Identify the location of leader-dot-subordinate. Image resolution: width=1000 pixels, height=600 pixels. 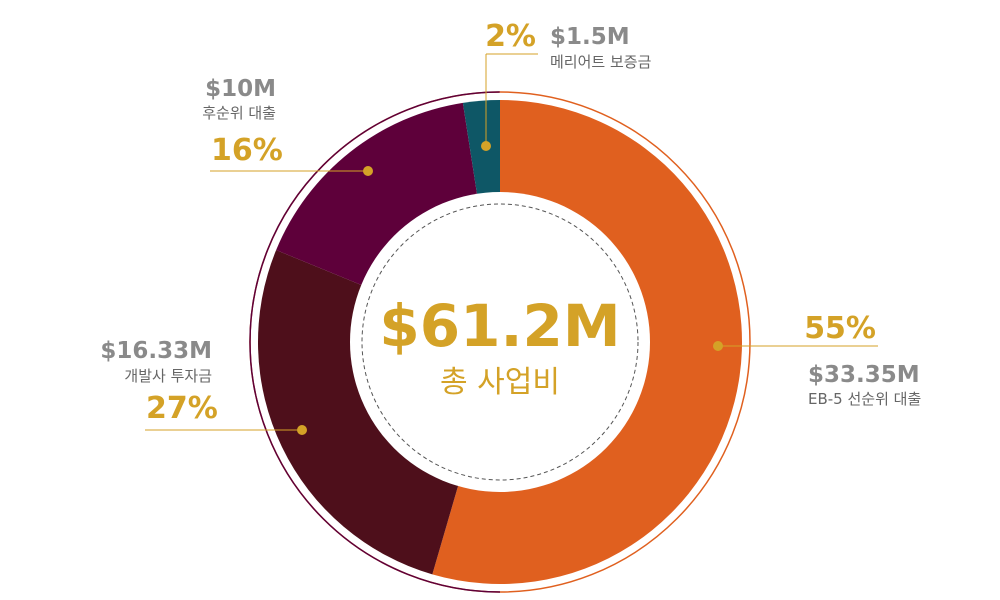
(368, 171).